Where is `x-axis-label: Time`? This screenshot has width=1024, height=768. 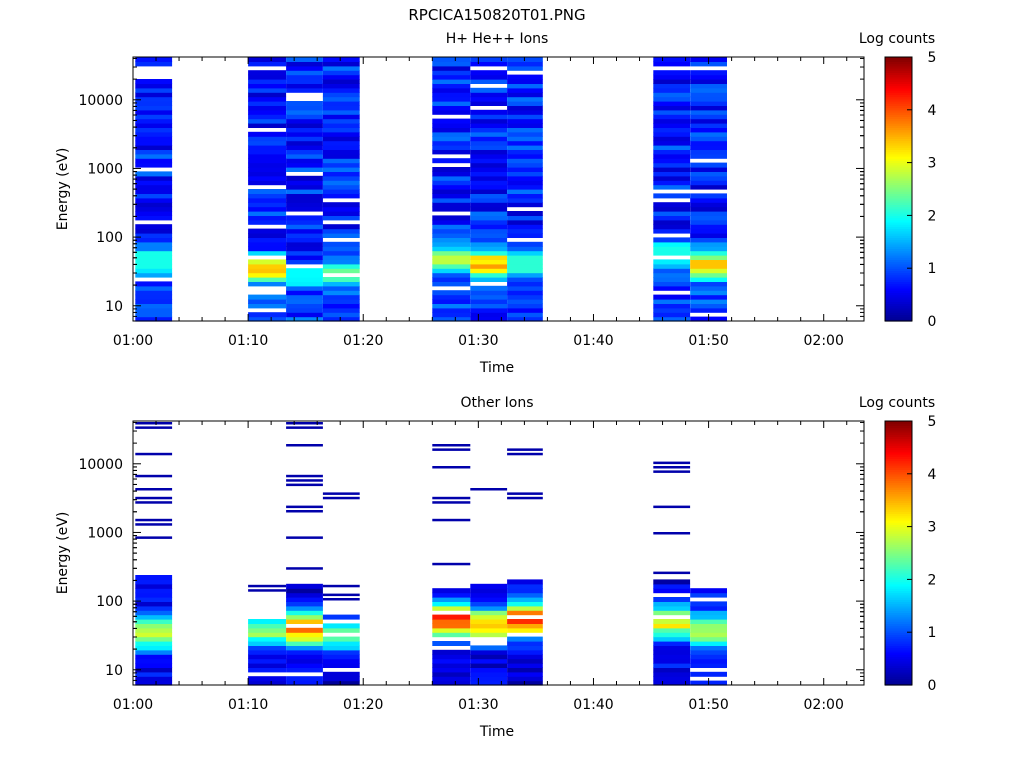
x-axis-label: Time is located at coordinates (496, 732).